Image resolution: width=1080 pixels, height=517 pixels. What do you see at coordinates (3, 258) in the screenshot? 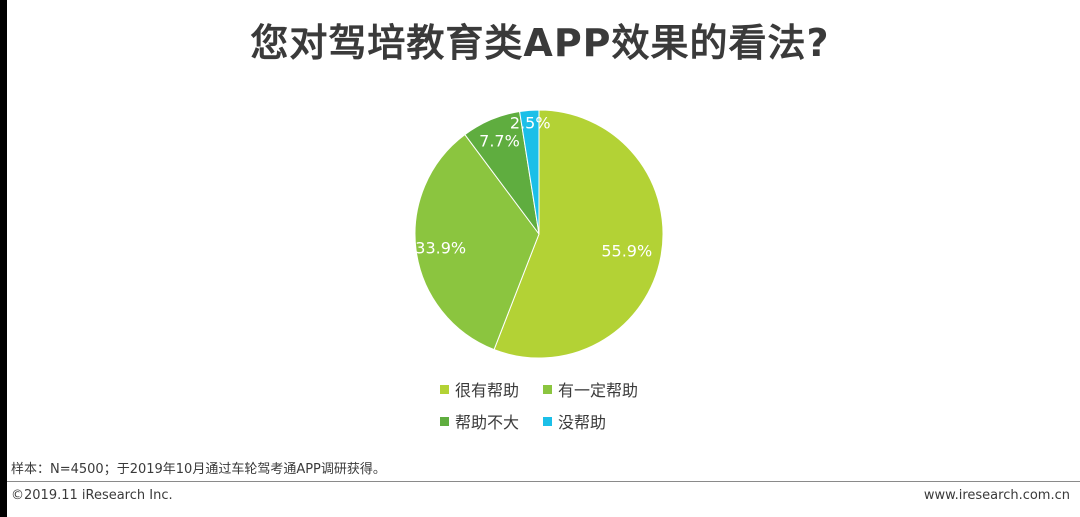
I see `left-edge-bar` at bounding box center [3, 258].